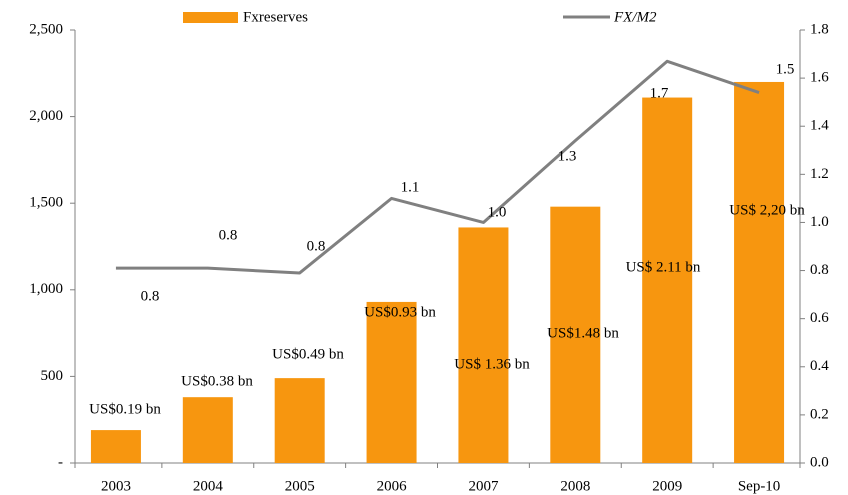 This screenshot has width=848, height=495. What do you see at coordinates (392, 486) in the screenshot?
I see `x-tick-label: 2006` at bounding box center [392, 486].